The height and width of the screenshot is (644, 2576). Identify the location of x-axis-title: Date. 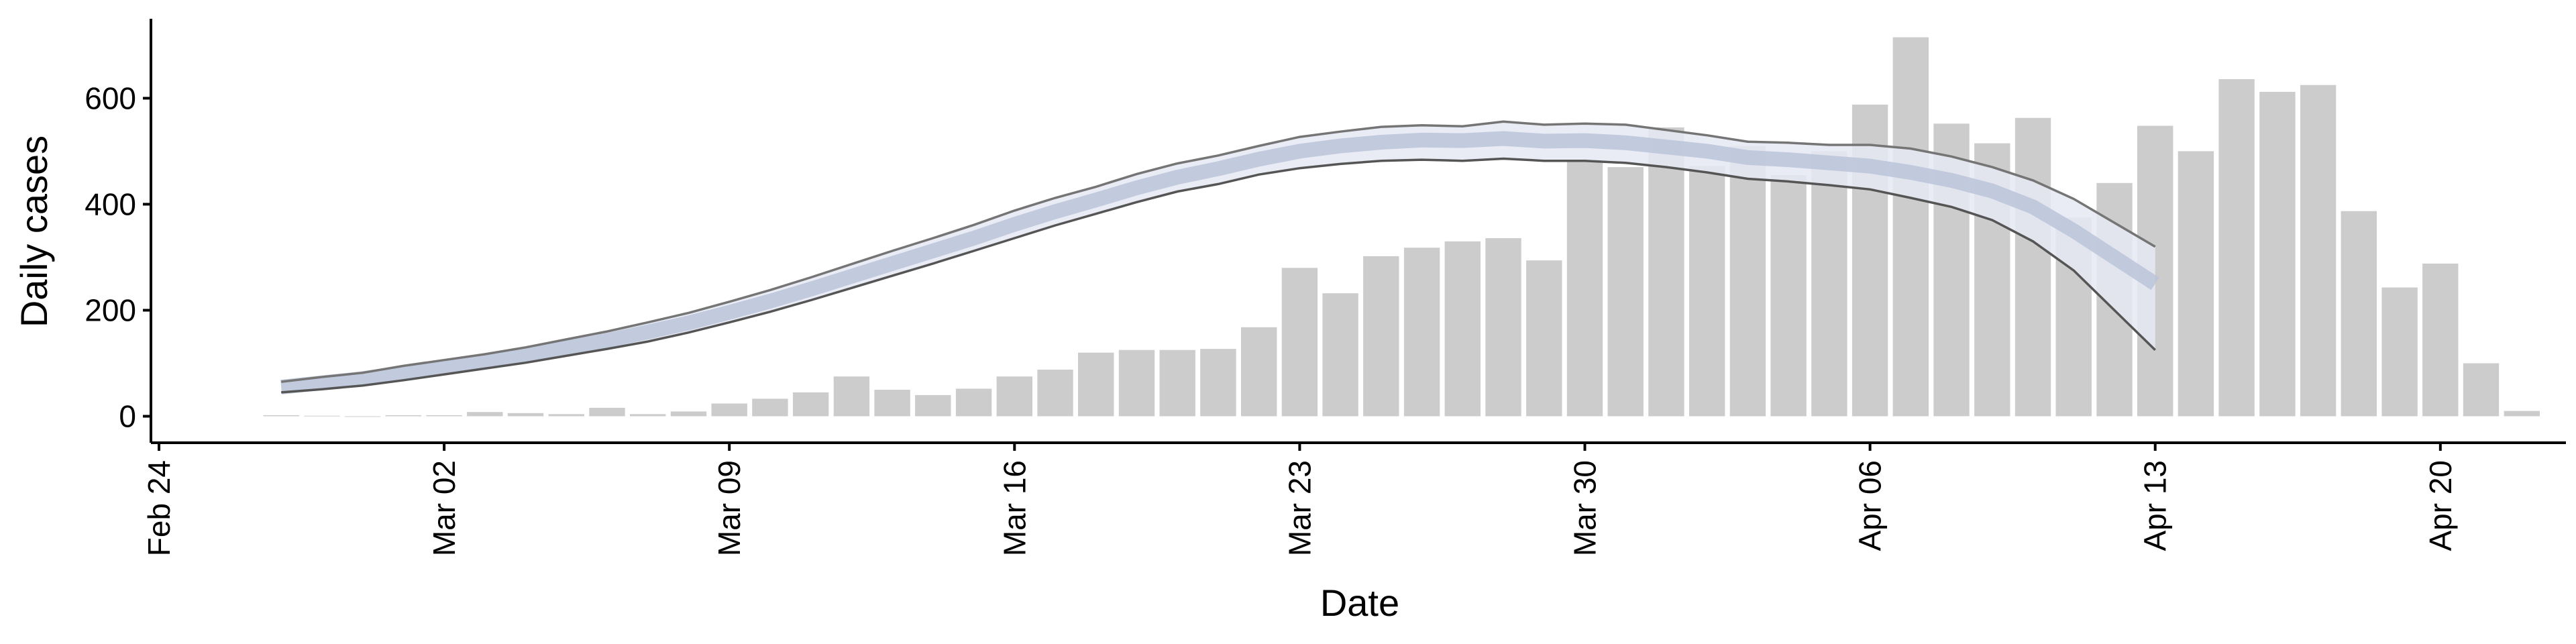
(1359, 603).